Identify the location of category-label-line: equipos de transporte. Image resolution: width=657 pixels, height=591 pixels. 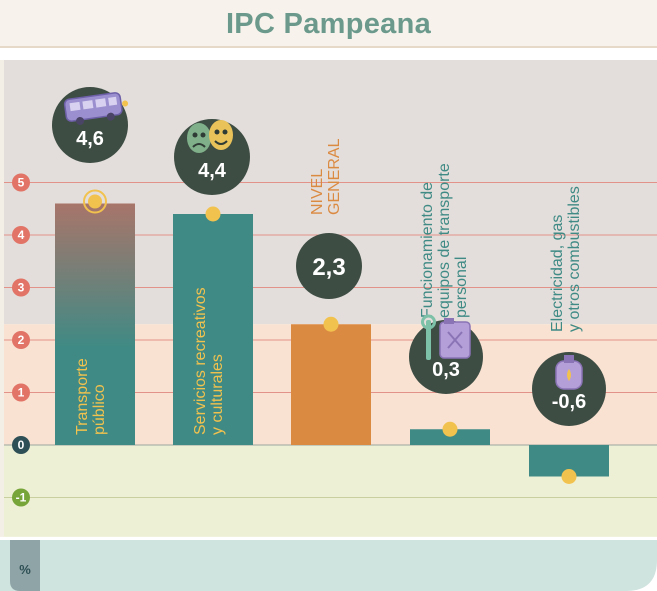
(444, 240).